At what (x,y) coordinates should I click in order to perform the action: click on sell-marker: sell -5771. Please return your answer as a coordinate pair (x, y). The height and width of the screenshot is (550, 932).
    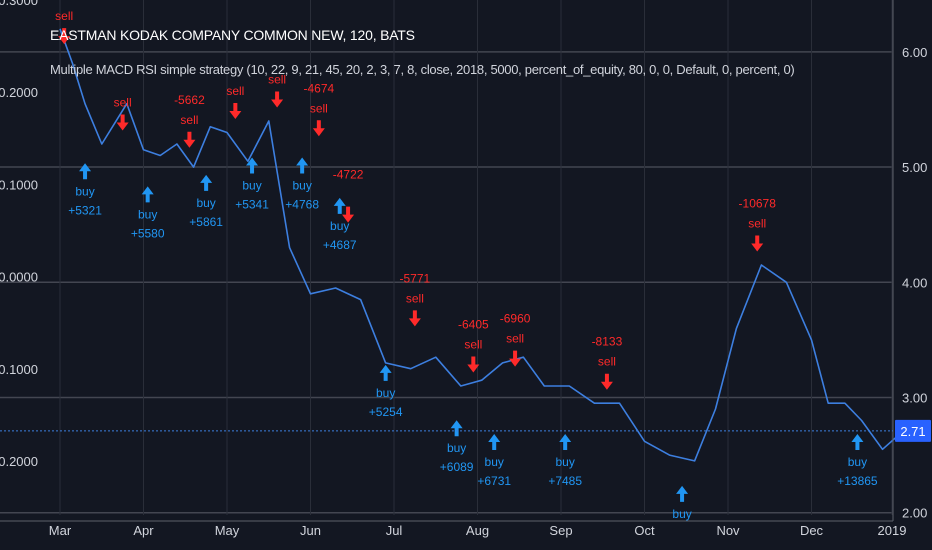
    Looking at the image, I should click on (415, 299).